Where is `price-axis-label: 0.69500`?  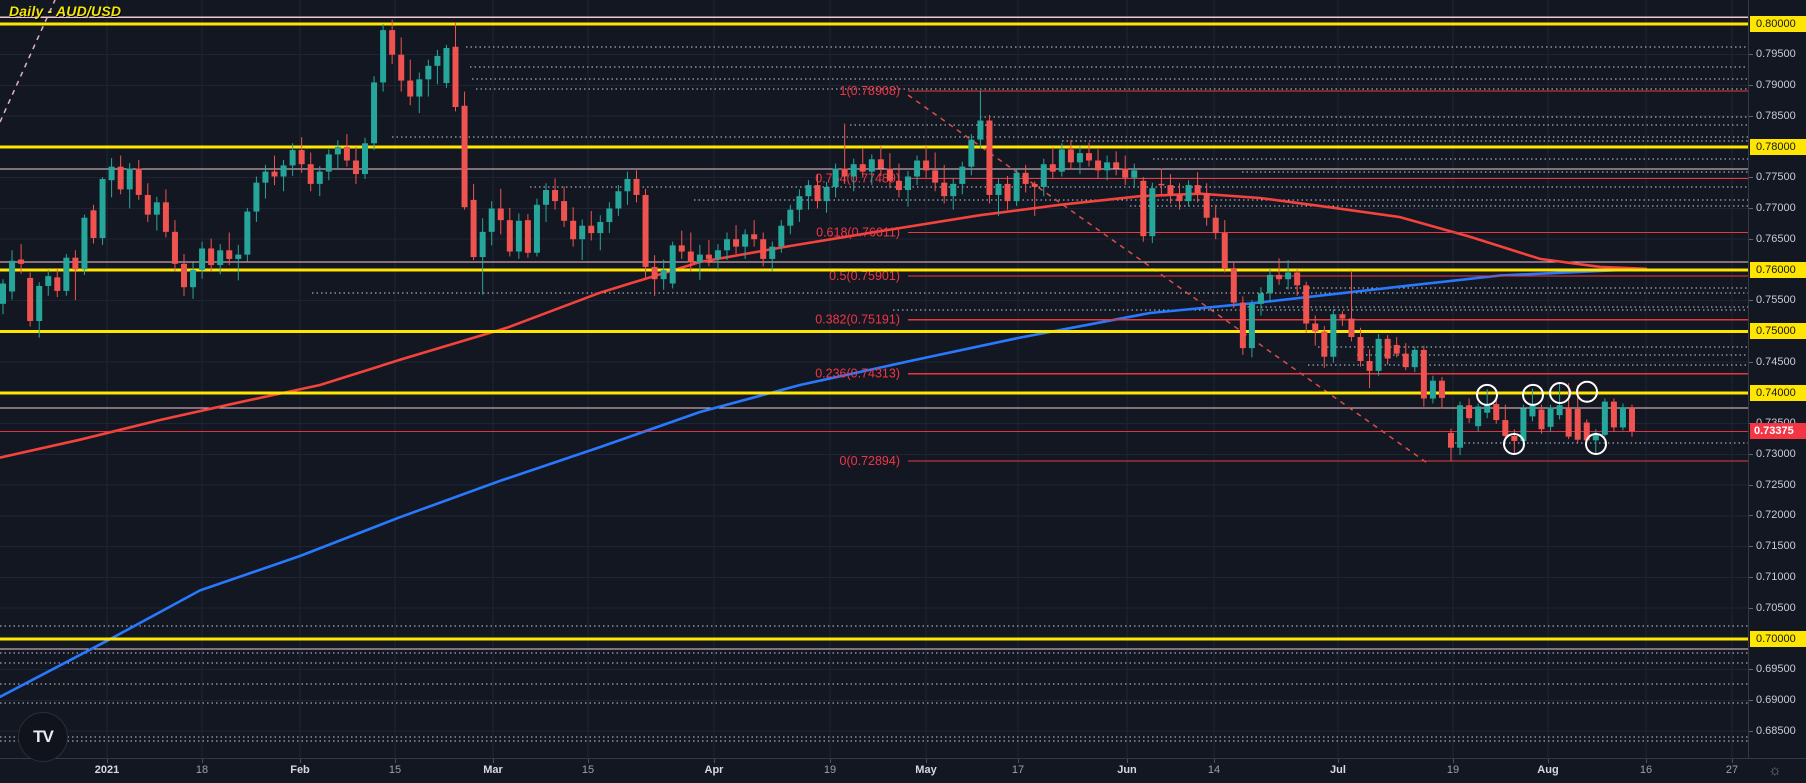 price-axis-label: 0.69500 is located at coordinates (1777, 669).